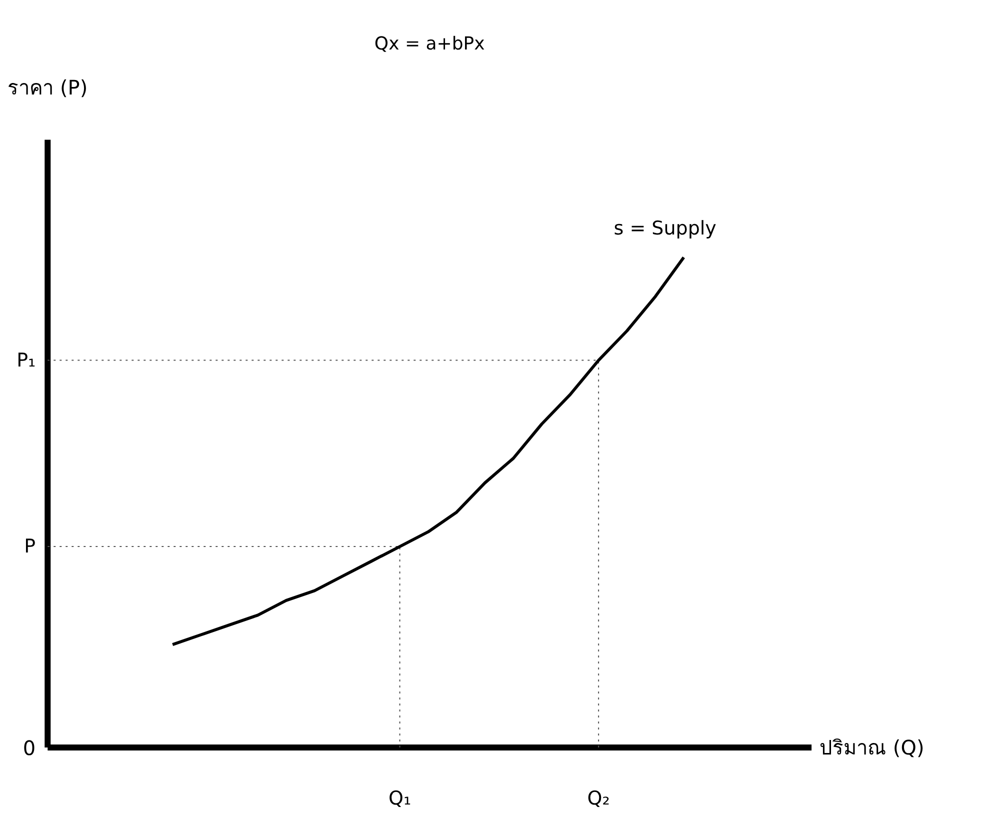  Describe the element at coordinates (26, 360) in the screenshot. I see `ref-line-label: P₁` at that location.